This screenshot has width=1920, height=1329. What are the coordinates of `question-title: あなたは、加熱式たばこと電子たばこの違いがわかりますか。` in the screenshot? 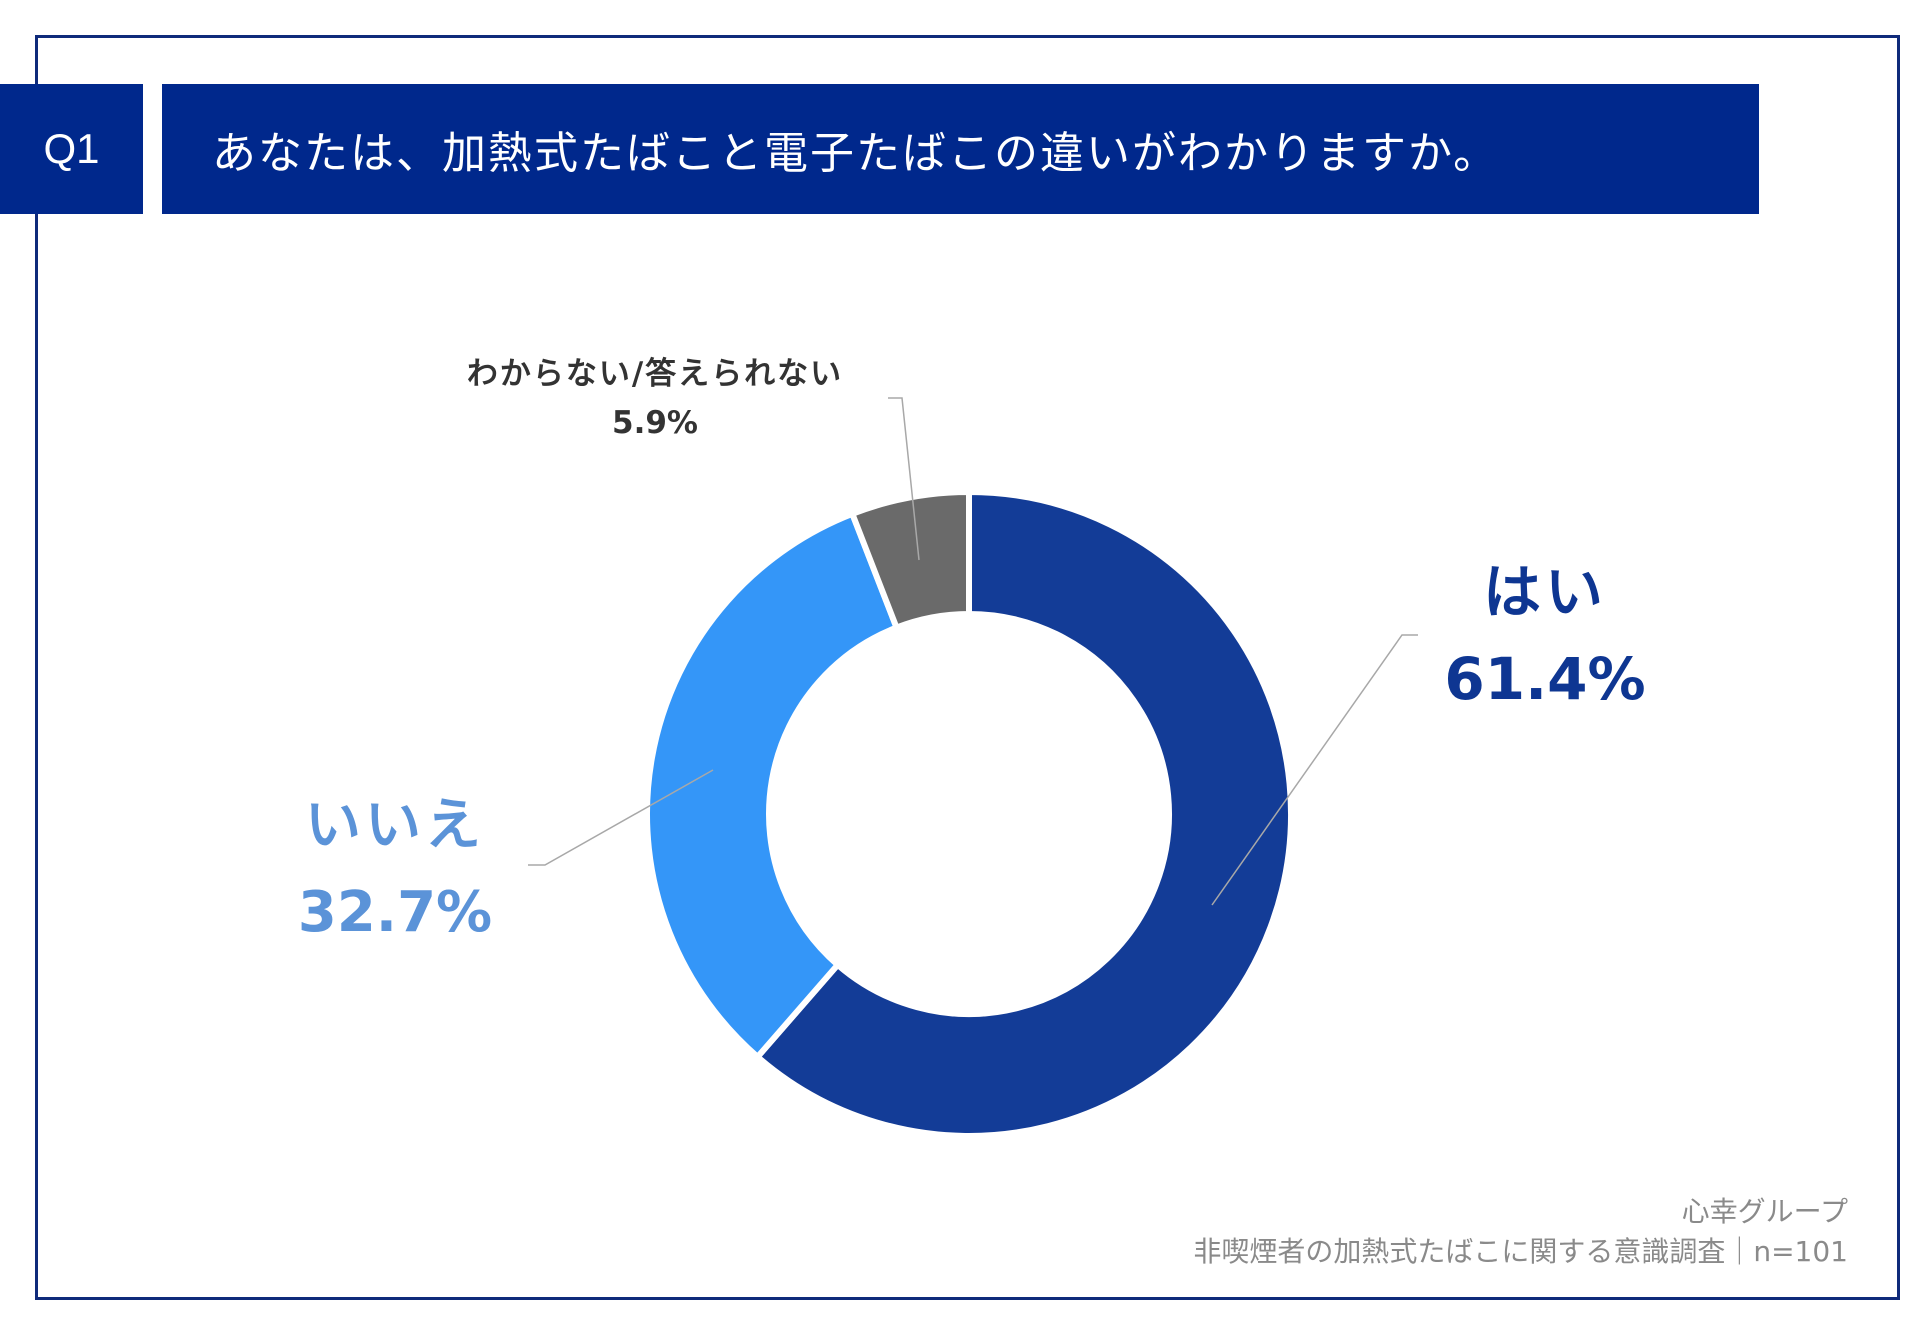 It's located at (960, 149).